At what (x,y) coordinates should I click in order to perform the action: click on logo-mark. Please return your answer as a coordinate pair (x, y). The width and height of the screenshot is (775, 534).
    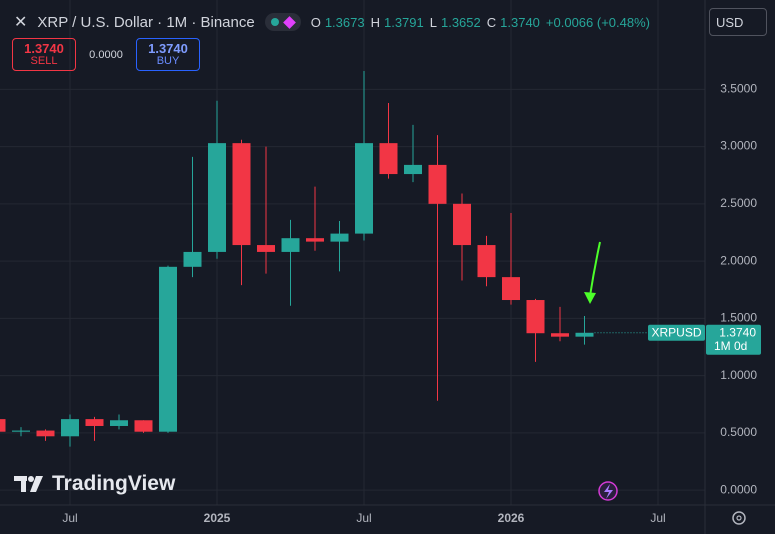
    Looking at the image, I should click on (28, 484).